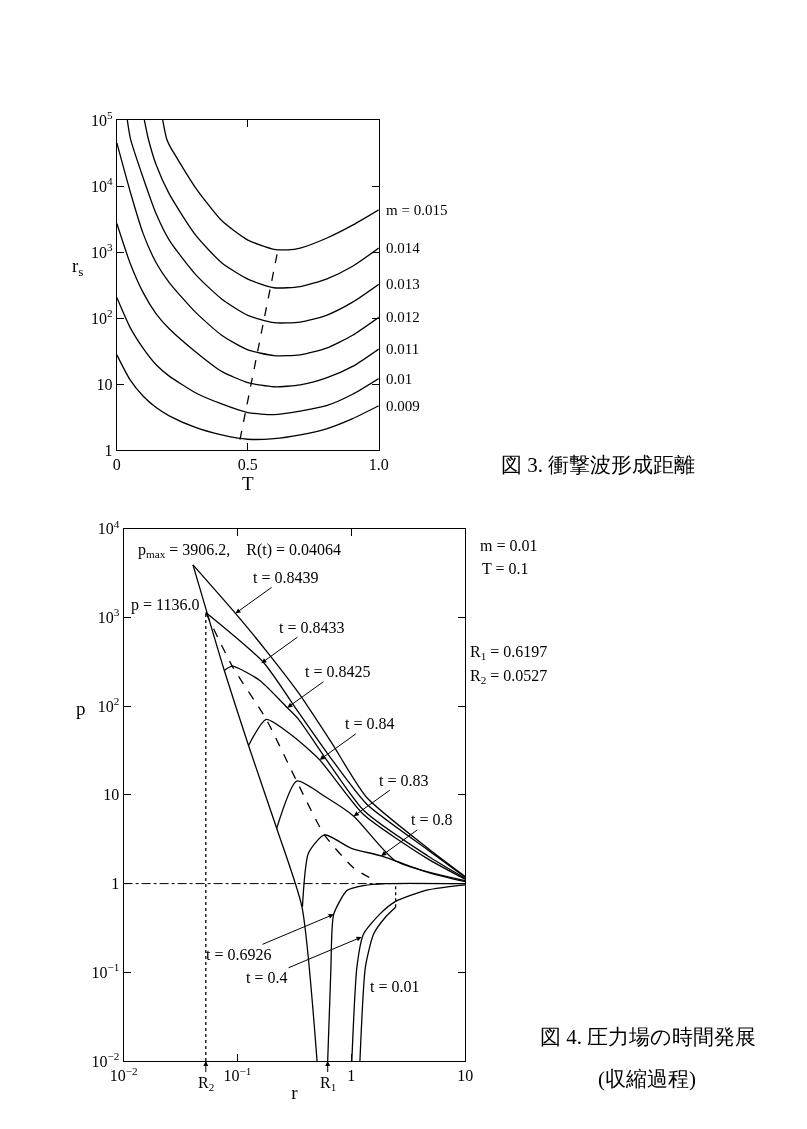  What do you see at coordinates (338, 671) in the screenshot?
I see `annotation: t = 0.8425` at bounding box center [338, 671].